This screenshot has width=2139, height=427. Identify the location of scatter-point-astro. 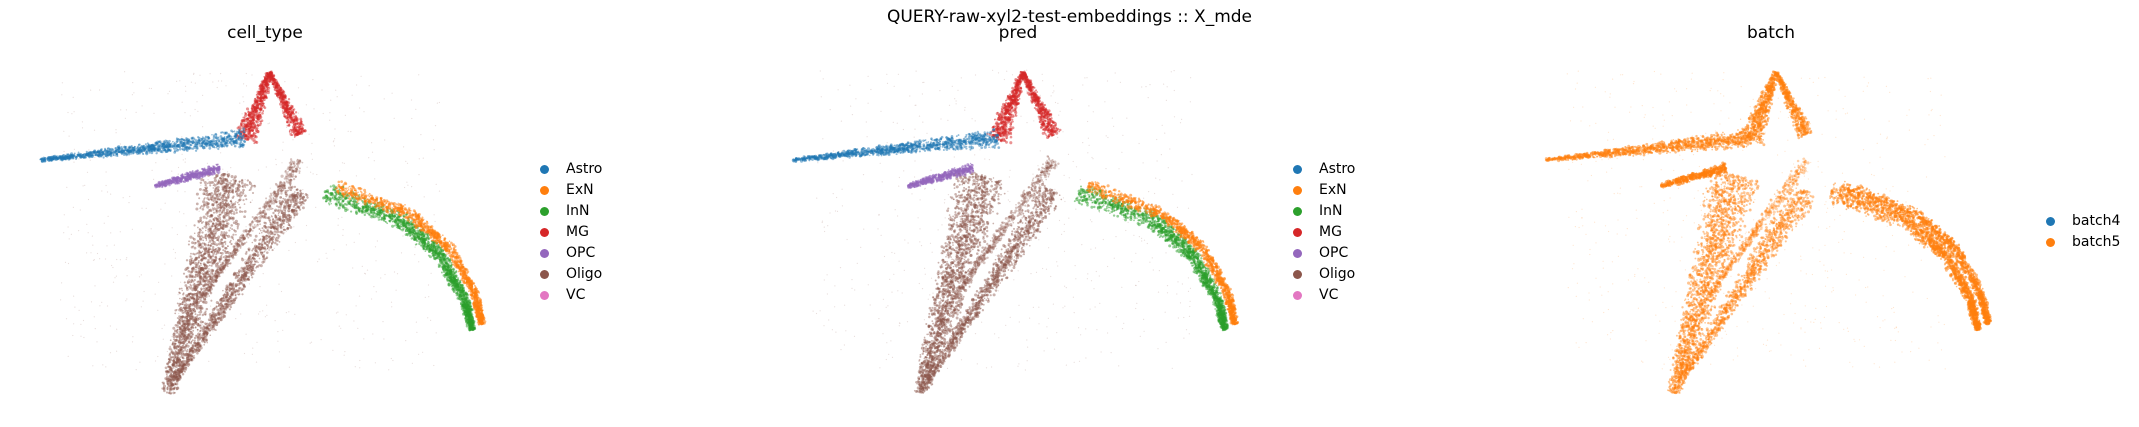
(182, 149).